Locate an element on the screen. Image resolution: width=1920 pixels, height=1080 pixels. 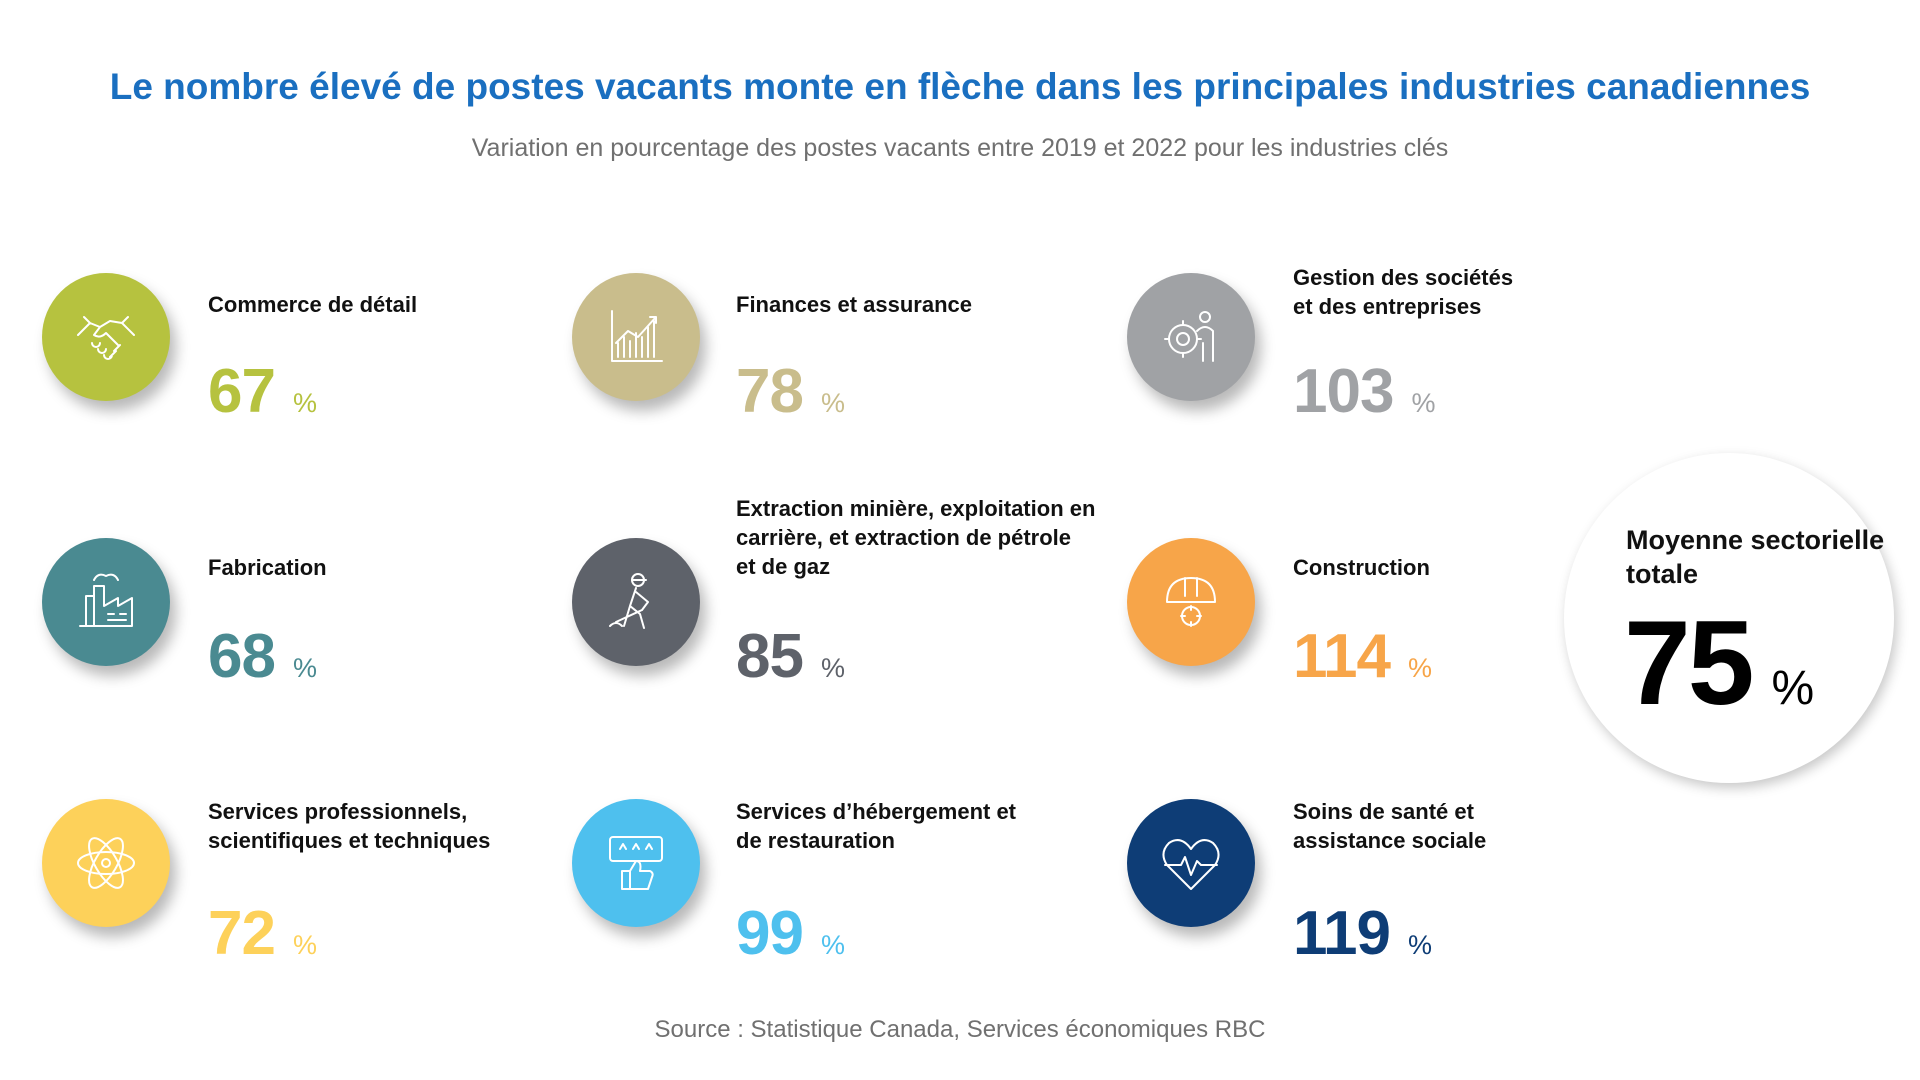
industry-label: Soins de santé et assistance sociale is located at coordinates (1390, 826).